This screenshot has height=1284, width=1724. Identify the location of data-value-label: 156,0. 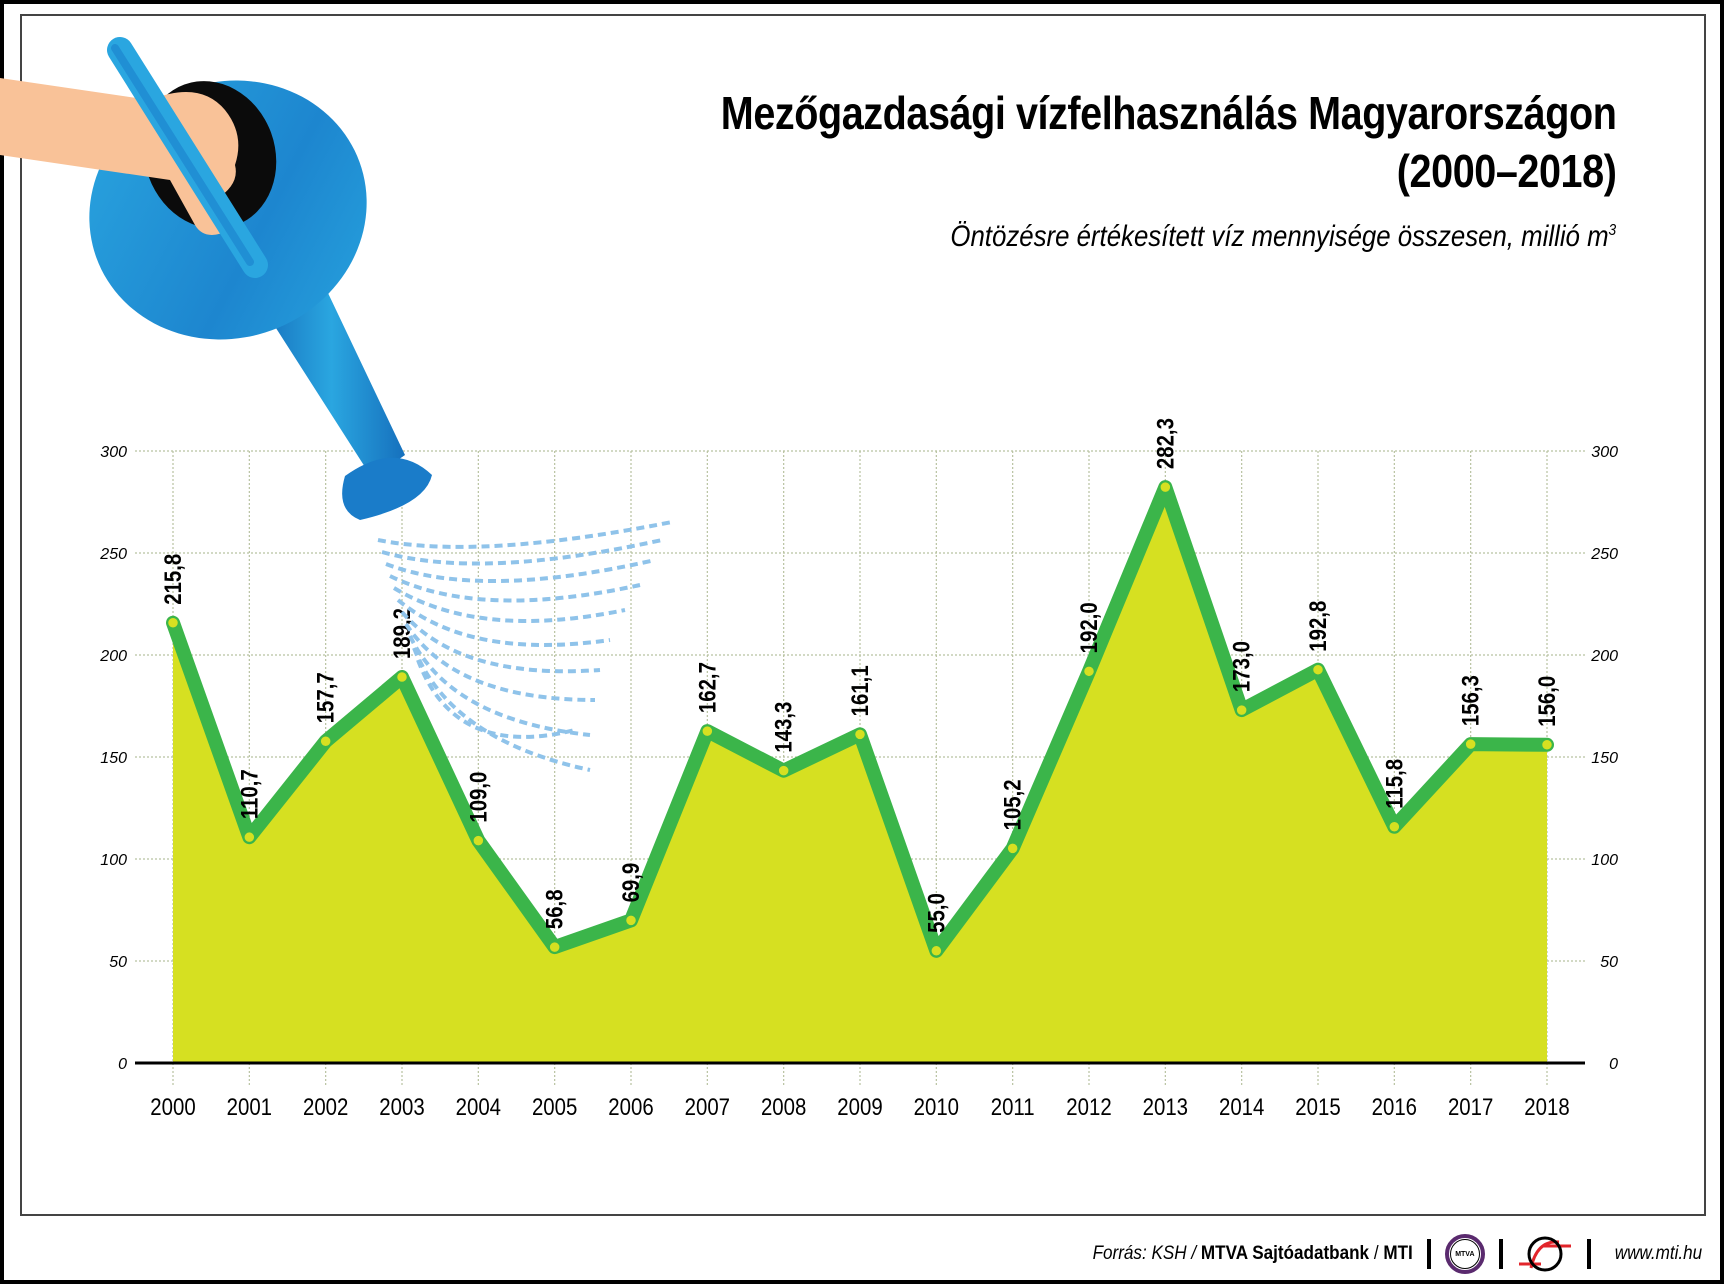
(1546, 701).